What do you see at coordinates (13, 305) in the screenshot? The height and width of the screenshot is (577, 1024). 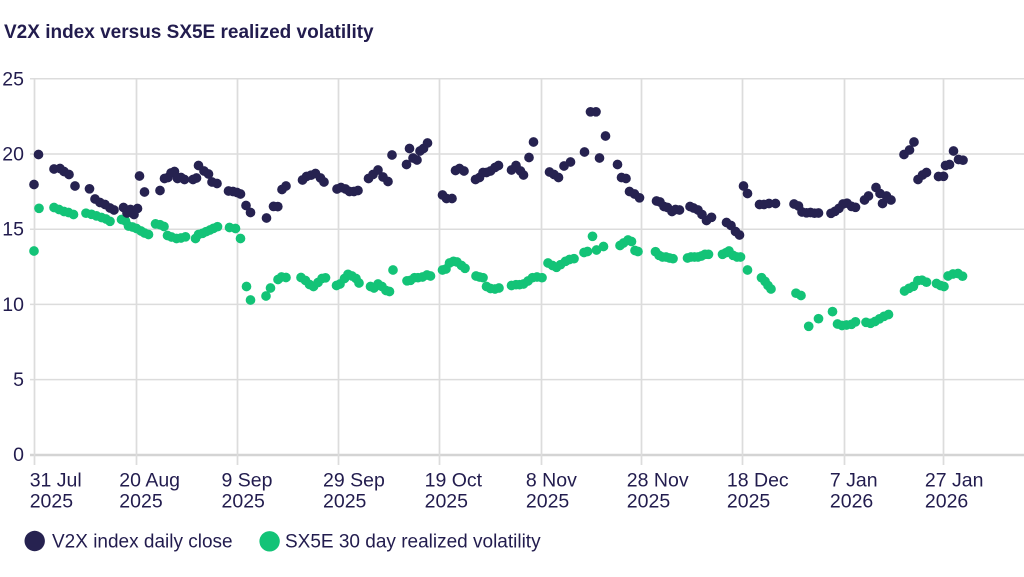 I see `svg-text: 10` at bounding box center [13, 305].